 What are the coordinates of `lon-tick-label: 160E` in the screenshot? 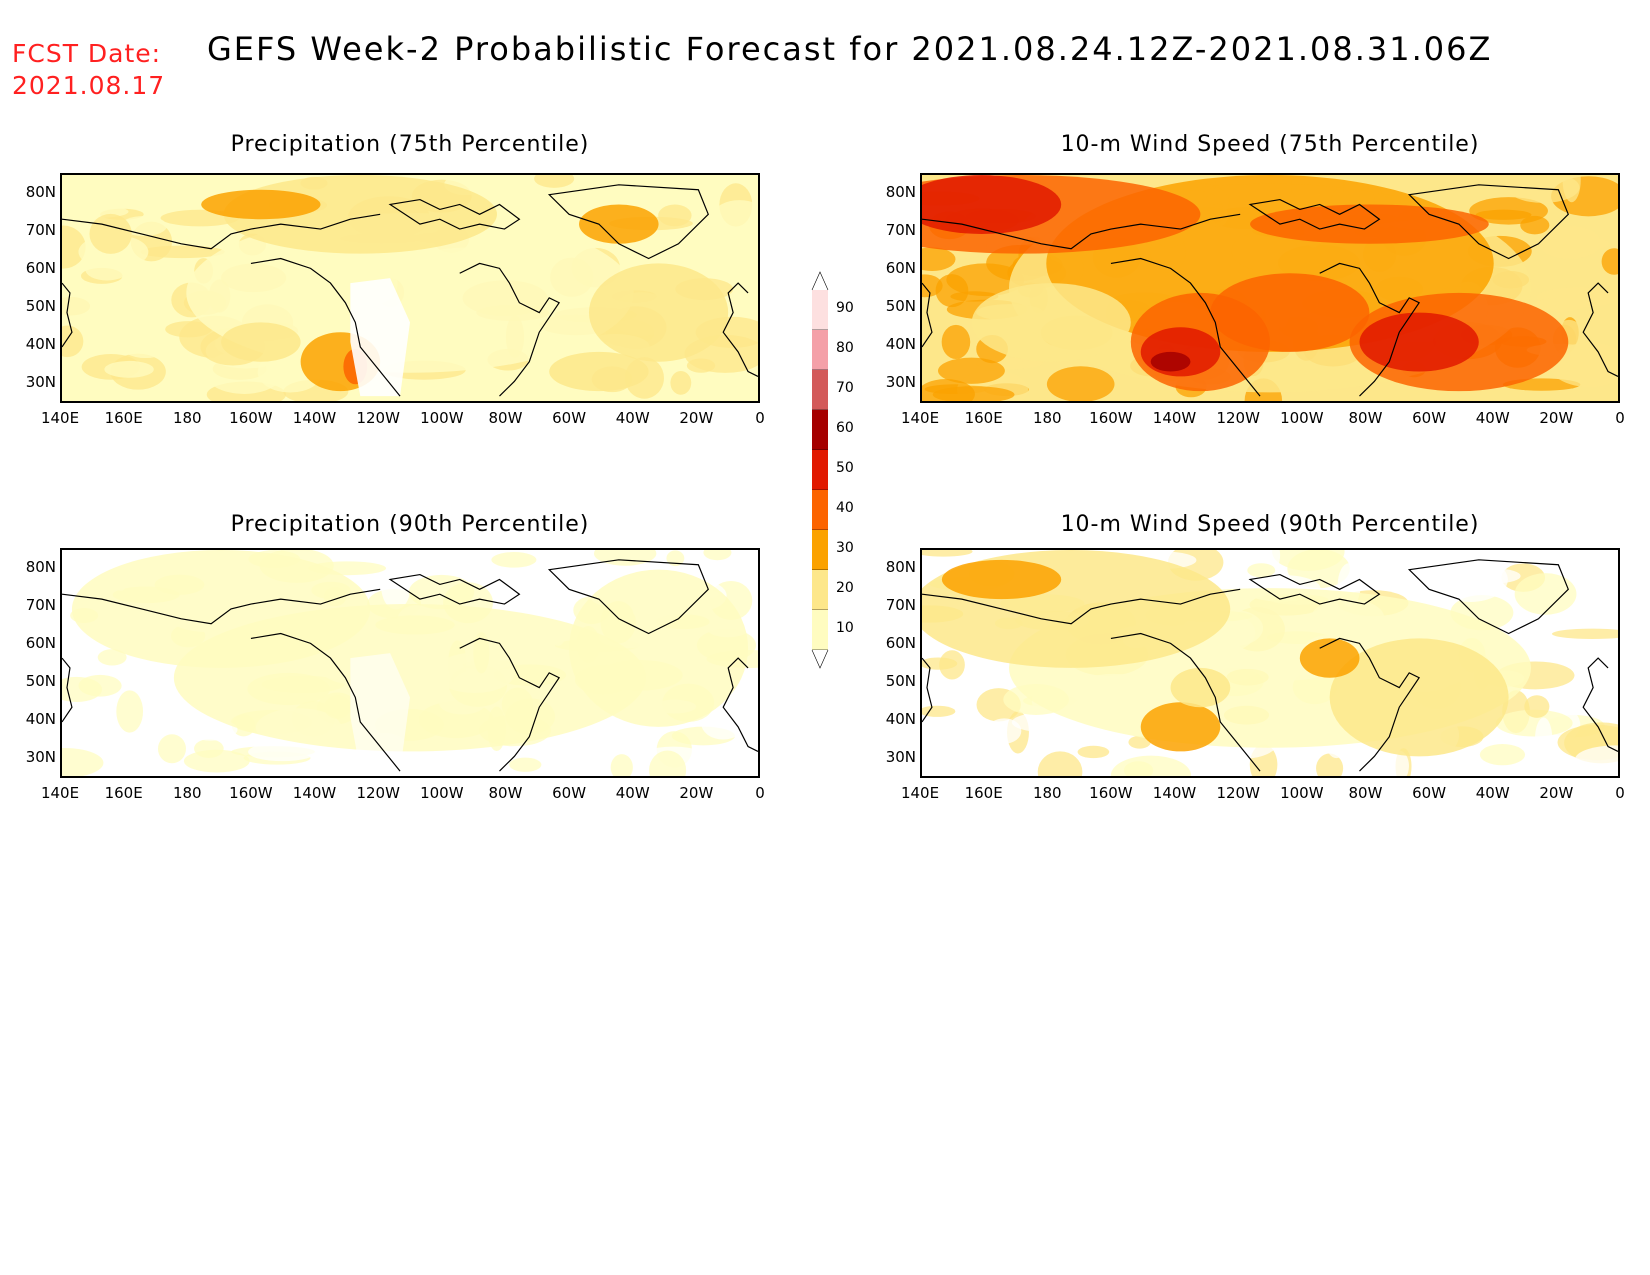 It's located at (123, 793).